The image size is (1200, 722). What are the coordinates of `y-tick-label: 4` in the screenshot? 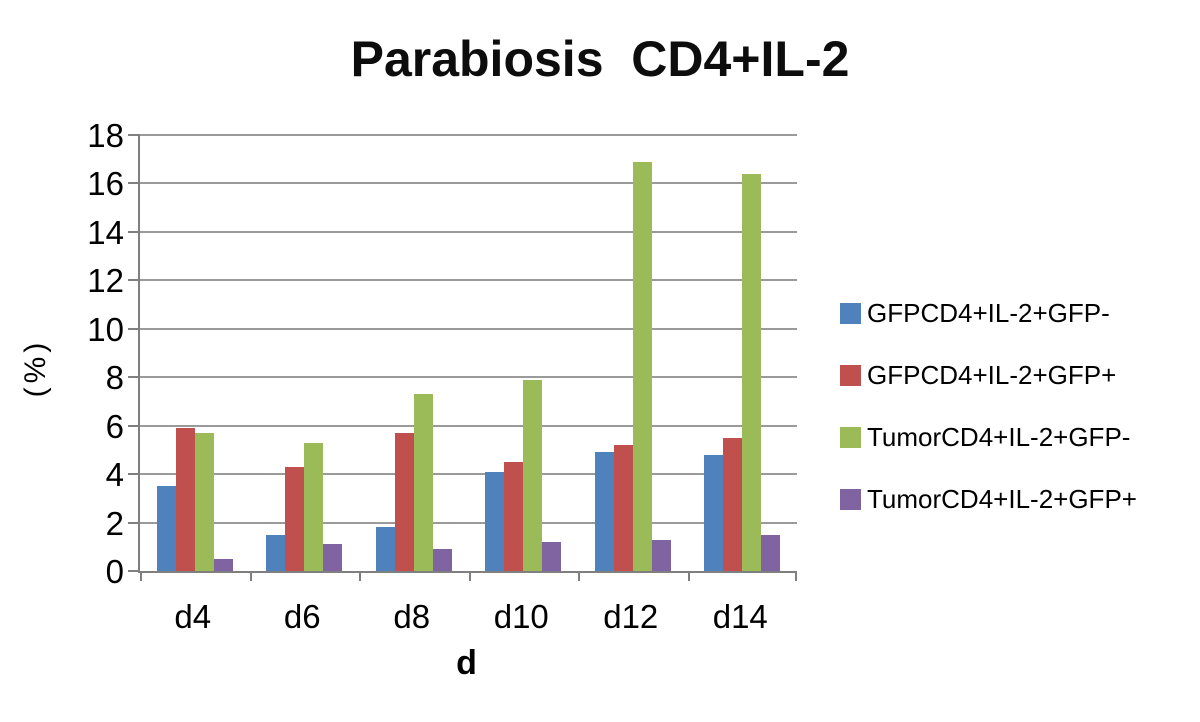 It's located at (114, 475).